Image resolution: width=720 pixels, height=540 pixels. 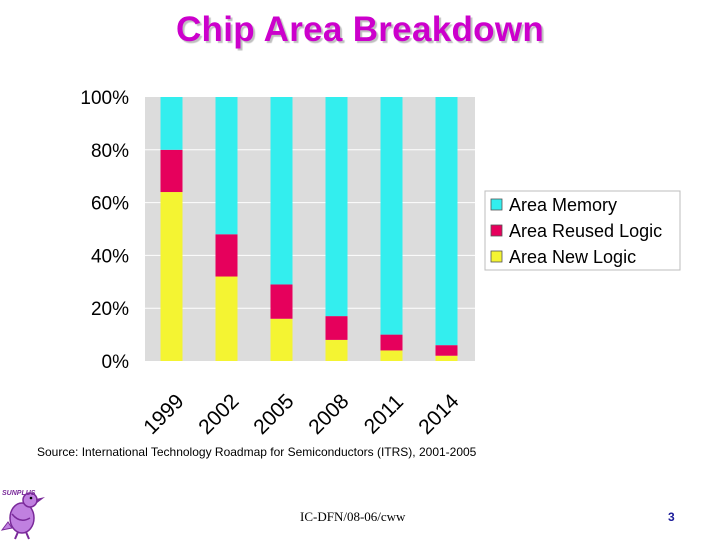 What do you see at coordinates (218, 414) in the screenshot?
I see `x-tick-label: 2002` at bounding box center [218, 414].